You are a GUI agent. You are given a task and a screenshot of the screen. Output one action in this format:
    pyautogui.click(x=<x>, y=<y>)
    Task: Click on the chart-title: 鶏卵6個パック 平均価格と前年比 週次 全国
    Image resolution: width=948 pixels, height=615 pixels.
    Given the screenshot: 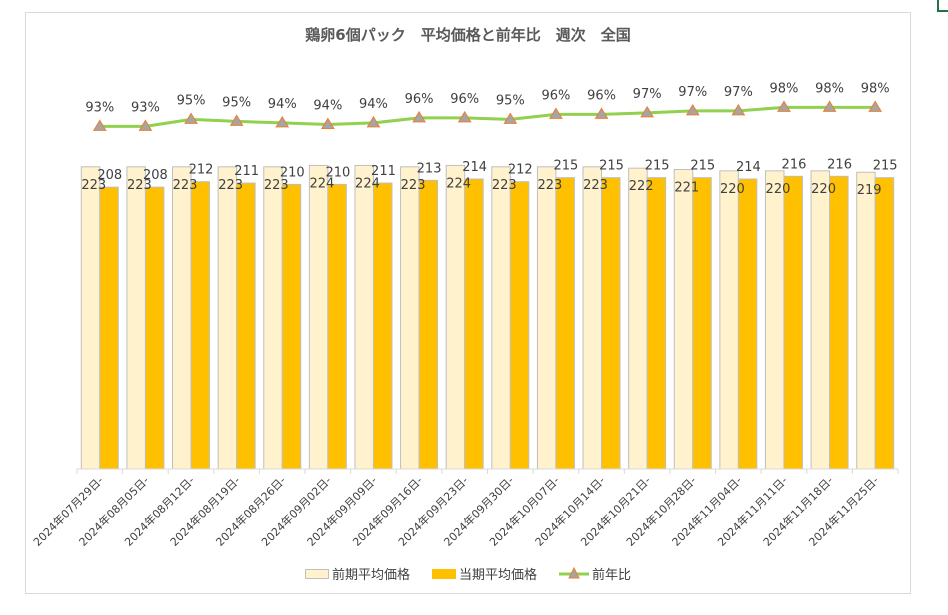 What is the action you would take?
    pyautogui.click(x=468, y=35)
    